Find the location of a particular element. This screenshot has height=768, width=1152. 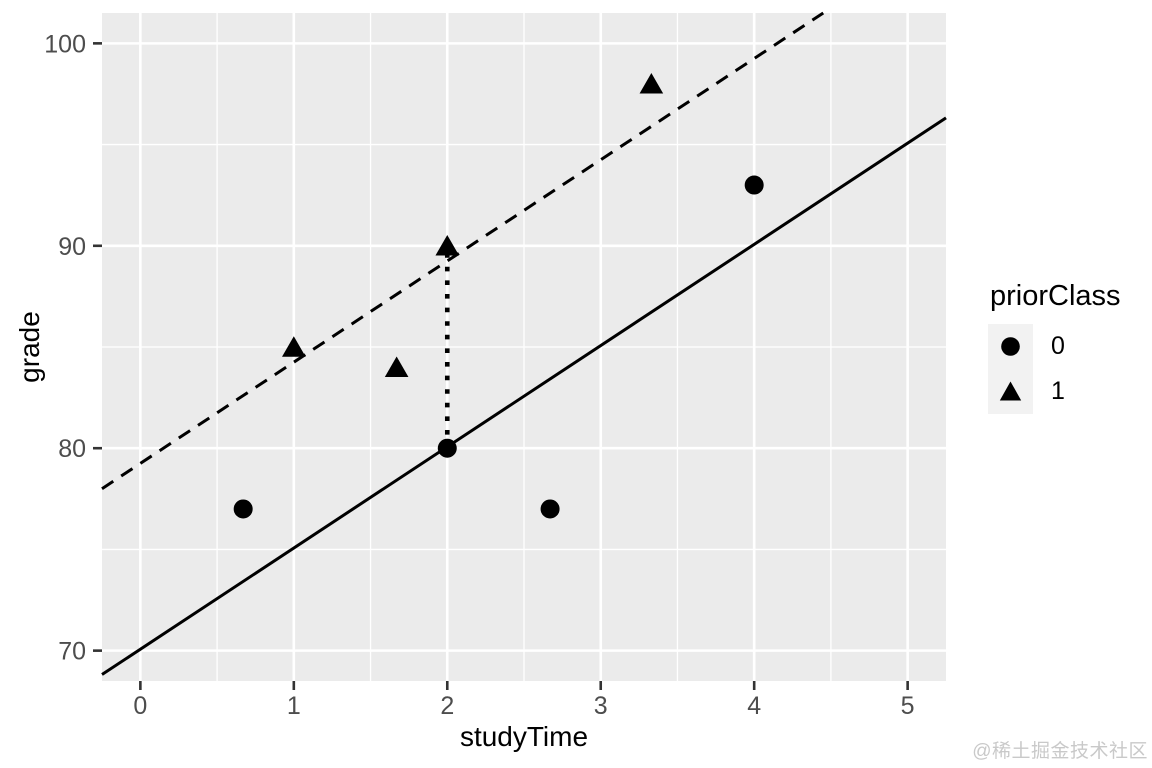

legend-title: priorClass is located at coordinates (1055, 296).